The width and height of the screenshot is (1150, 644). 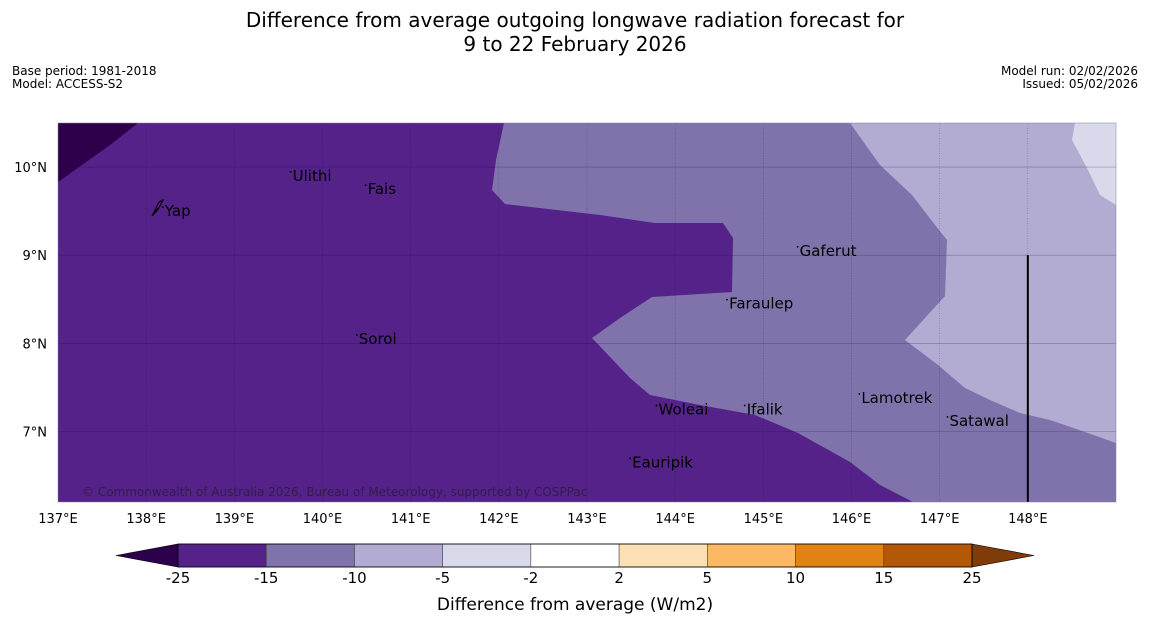 I want to click on colorbar-tick-label: 2, so click(x=619, y=578).